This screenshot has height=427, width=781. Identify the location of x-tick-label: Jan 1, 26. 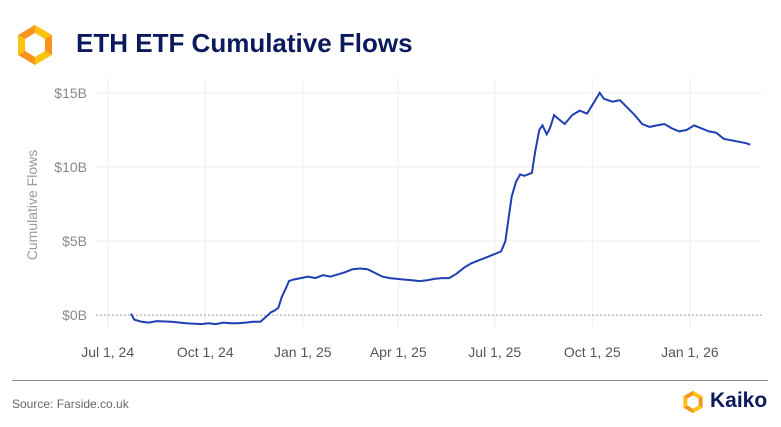
(690, 352).